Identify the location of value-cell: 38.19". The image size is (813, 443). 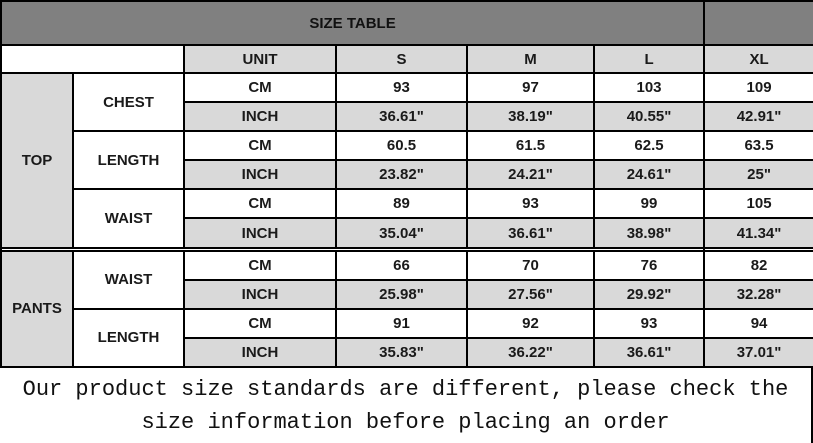
(530, 117).